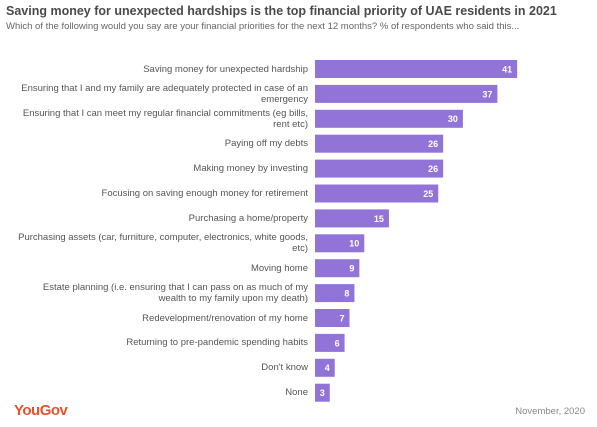 The image size is (597, 427). What do you see at coordinates (266, 144) in the screenshot?
I see `category-label: Paying off my debts` at bounding box center [266, 144].